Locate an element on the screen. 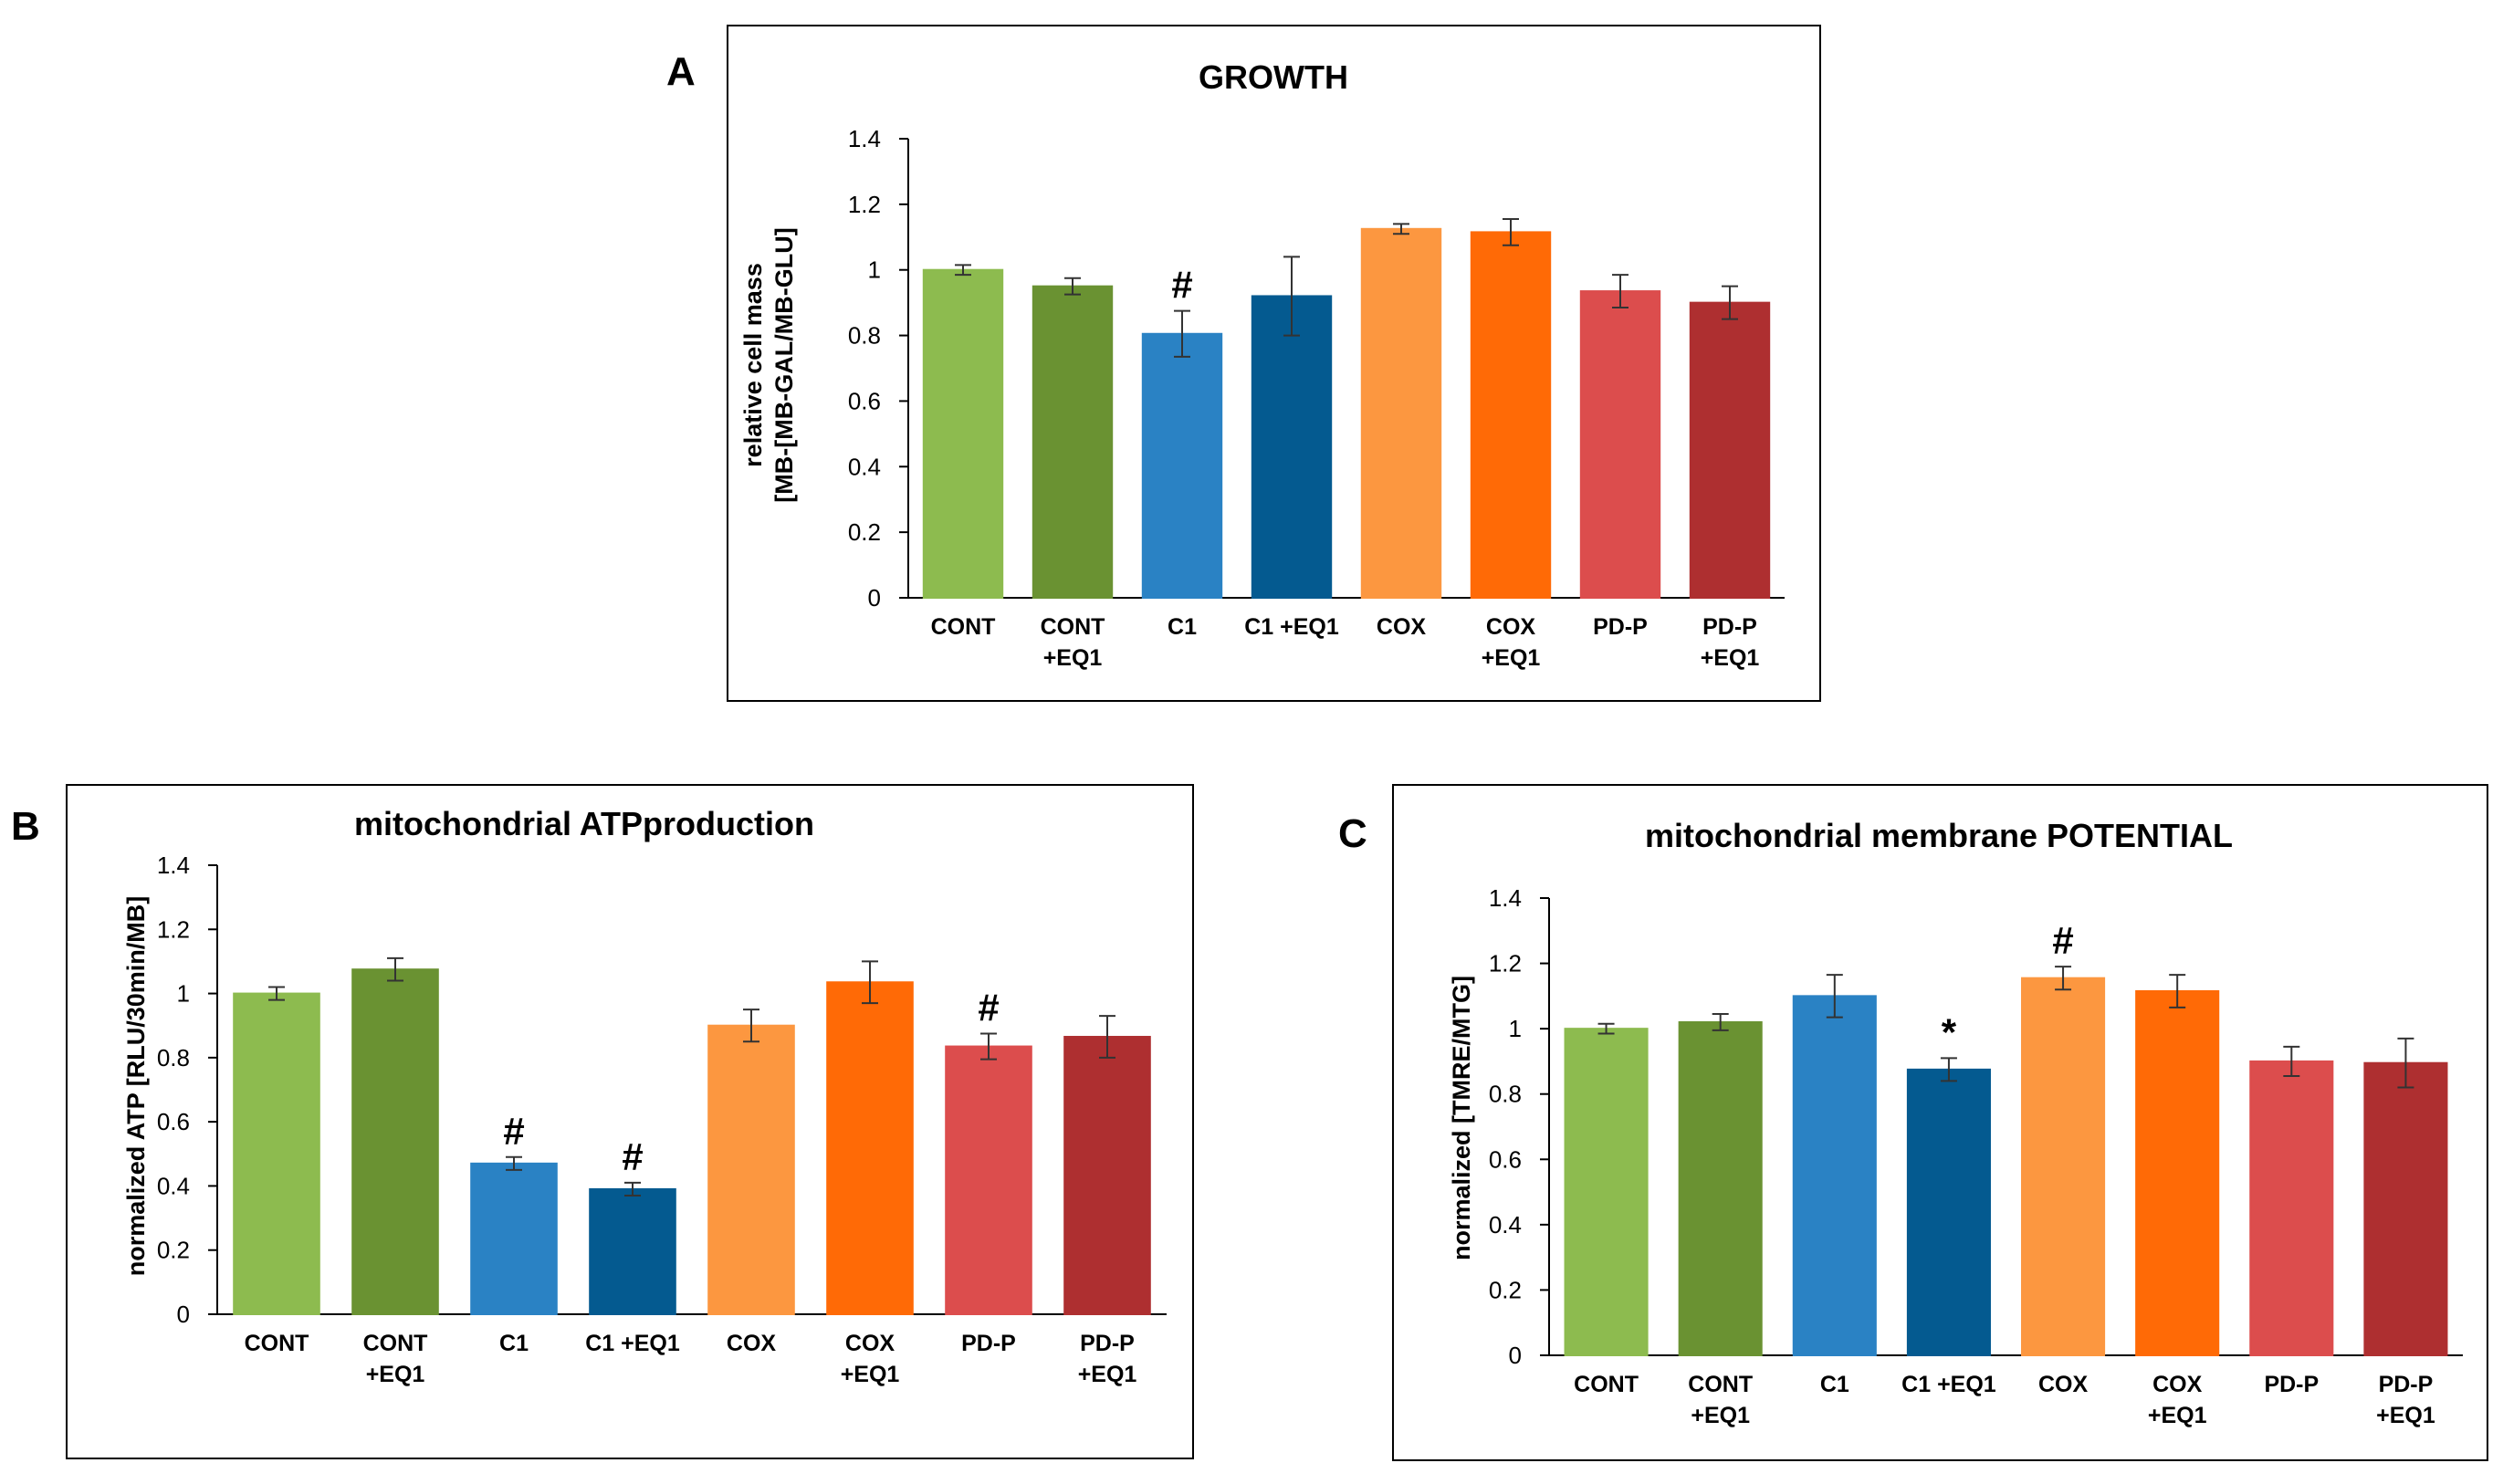  significance-marker: * is located at coordinates (1949, 1031).